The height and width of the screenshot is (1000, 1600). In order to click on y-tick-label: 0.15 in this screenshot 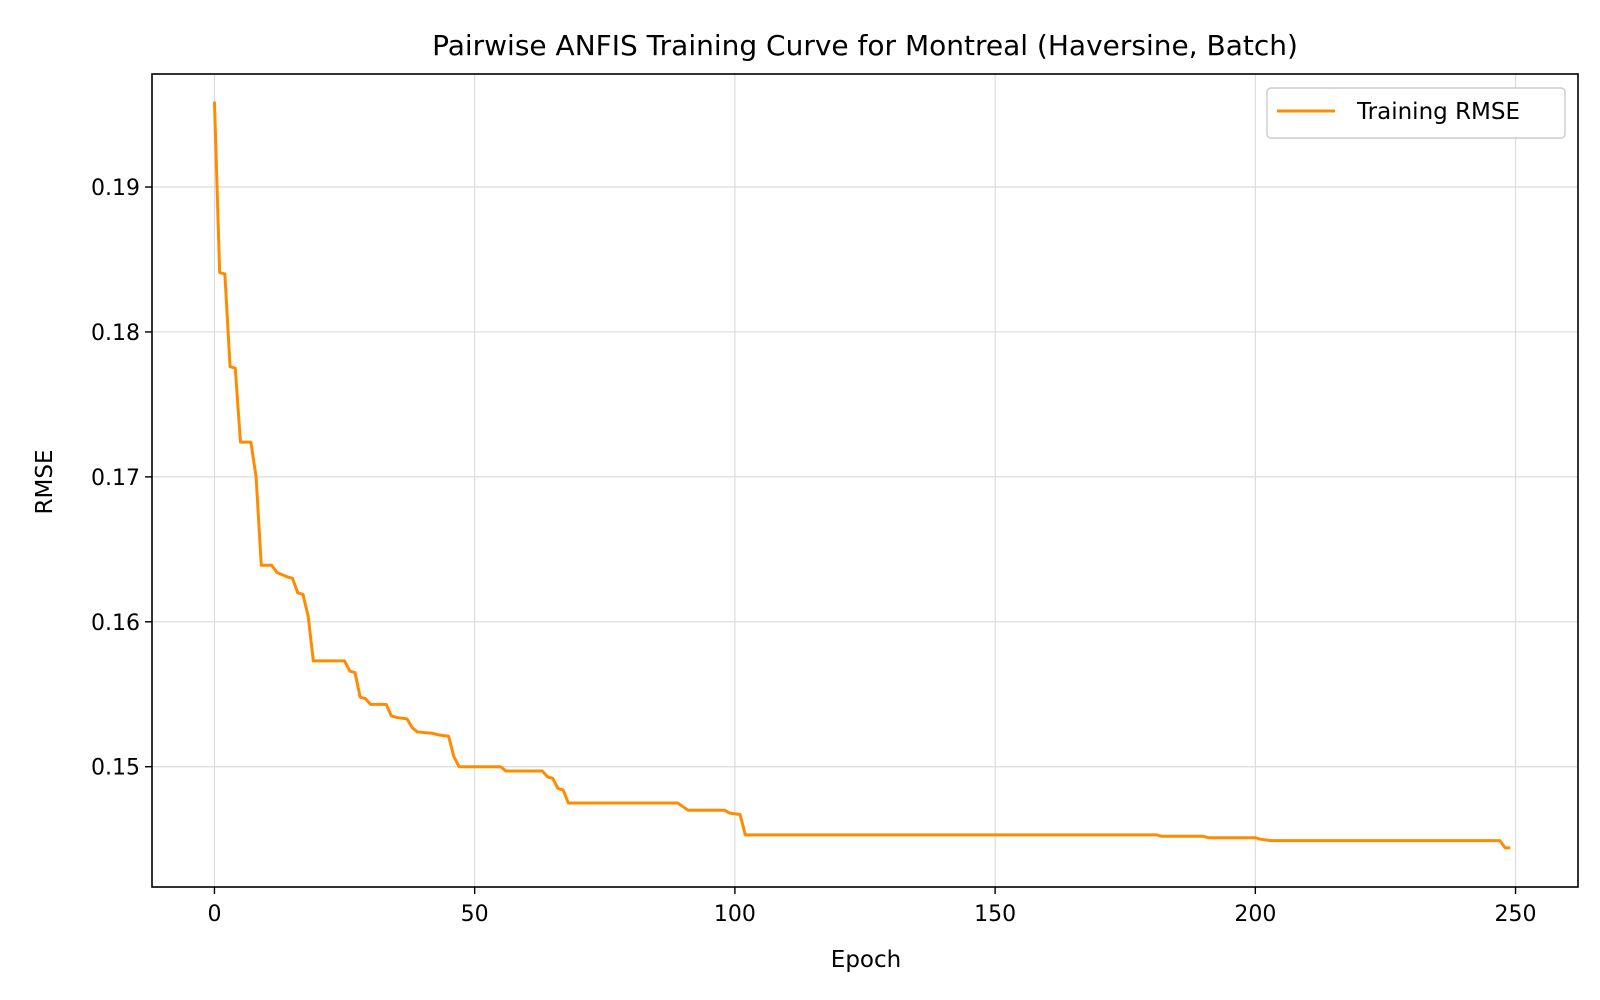, I will do `click(115, 768)`.